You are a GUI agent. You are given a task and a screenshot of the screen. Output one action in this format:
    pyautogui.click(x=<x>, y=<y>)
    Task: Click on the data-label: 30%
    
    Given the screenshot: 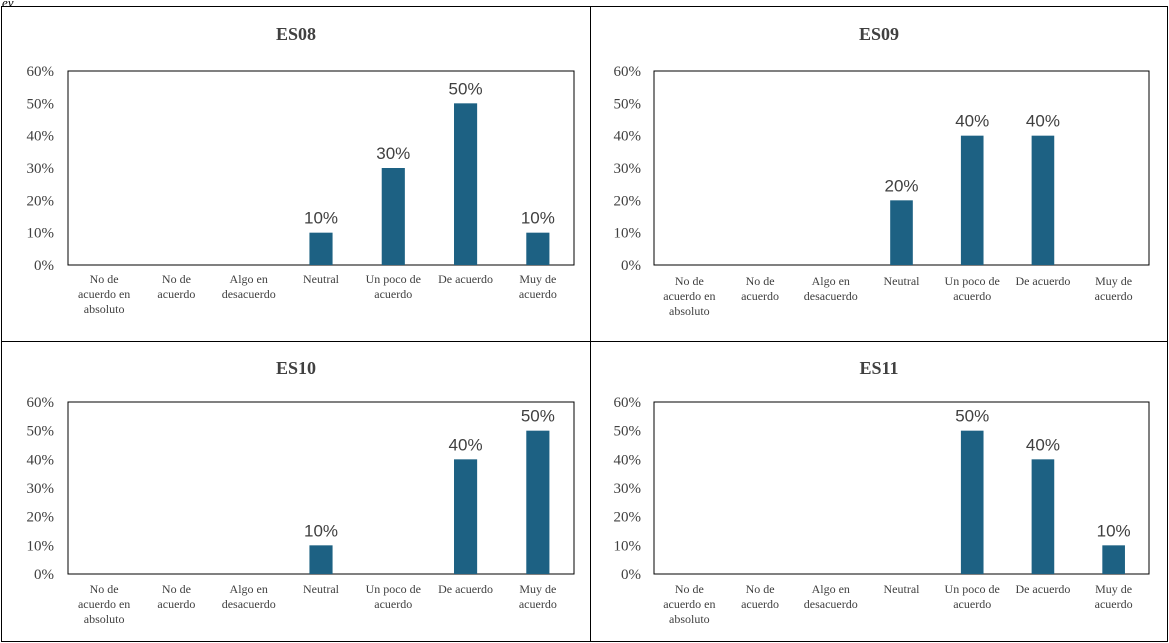 What is the action you would take?
    pyautogui.click(x=393, y=153)
    